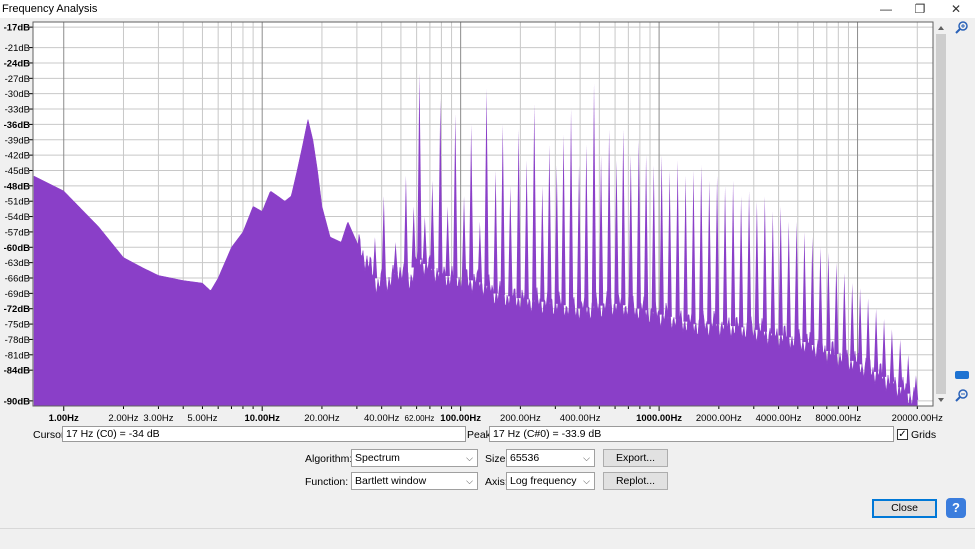 Image resolution: width=975 pixels, height=549 pixels. What do you see at coordinates (17, 171) in the screenshot?
I see `y-tick-label: -45dB` at bounding box center [17, 171].